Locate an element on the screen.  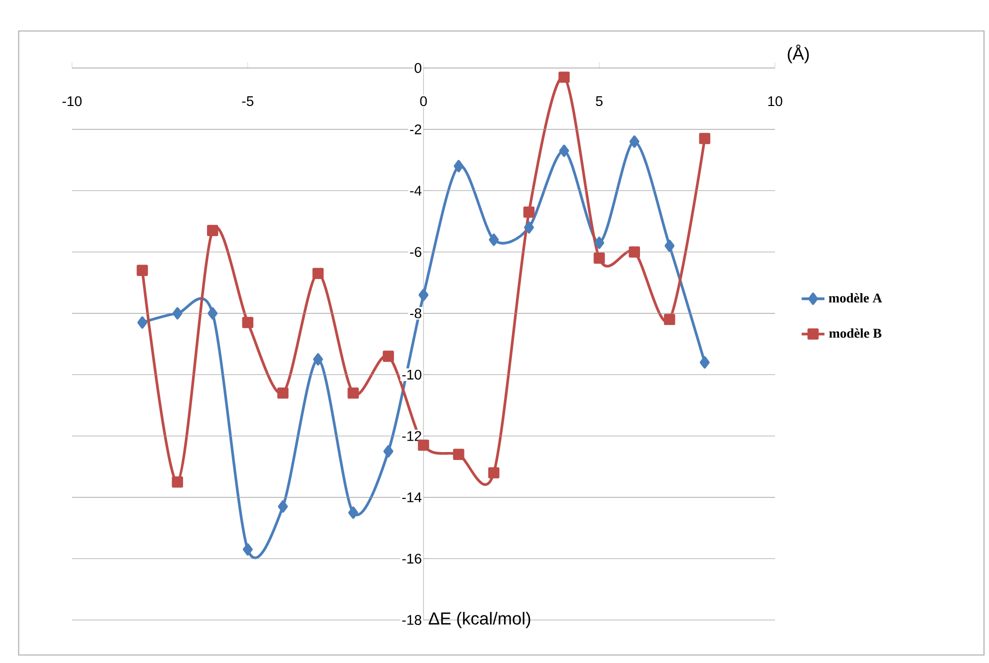
y-tick-label: -14 is located at coordinates (412, 497).